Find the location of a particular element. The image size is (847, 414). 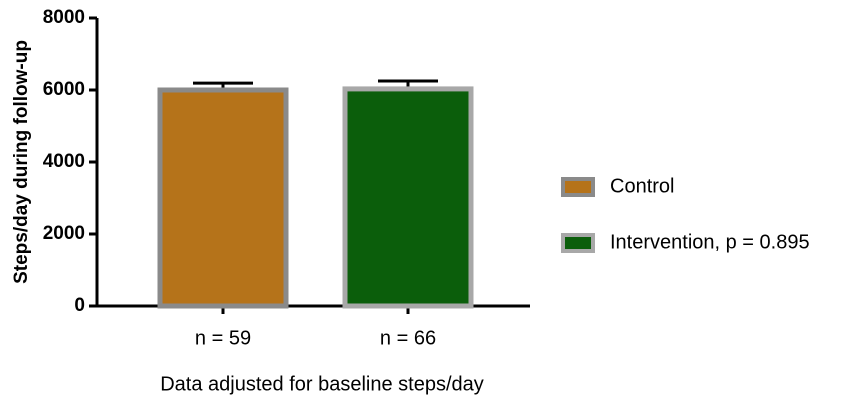

y-tick-label: 2000 is located at coordinates (64, 233).